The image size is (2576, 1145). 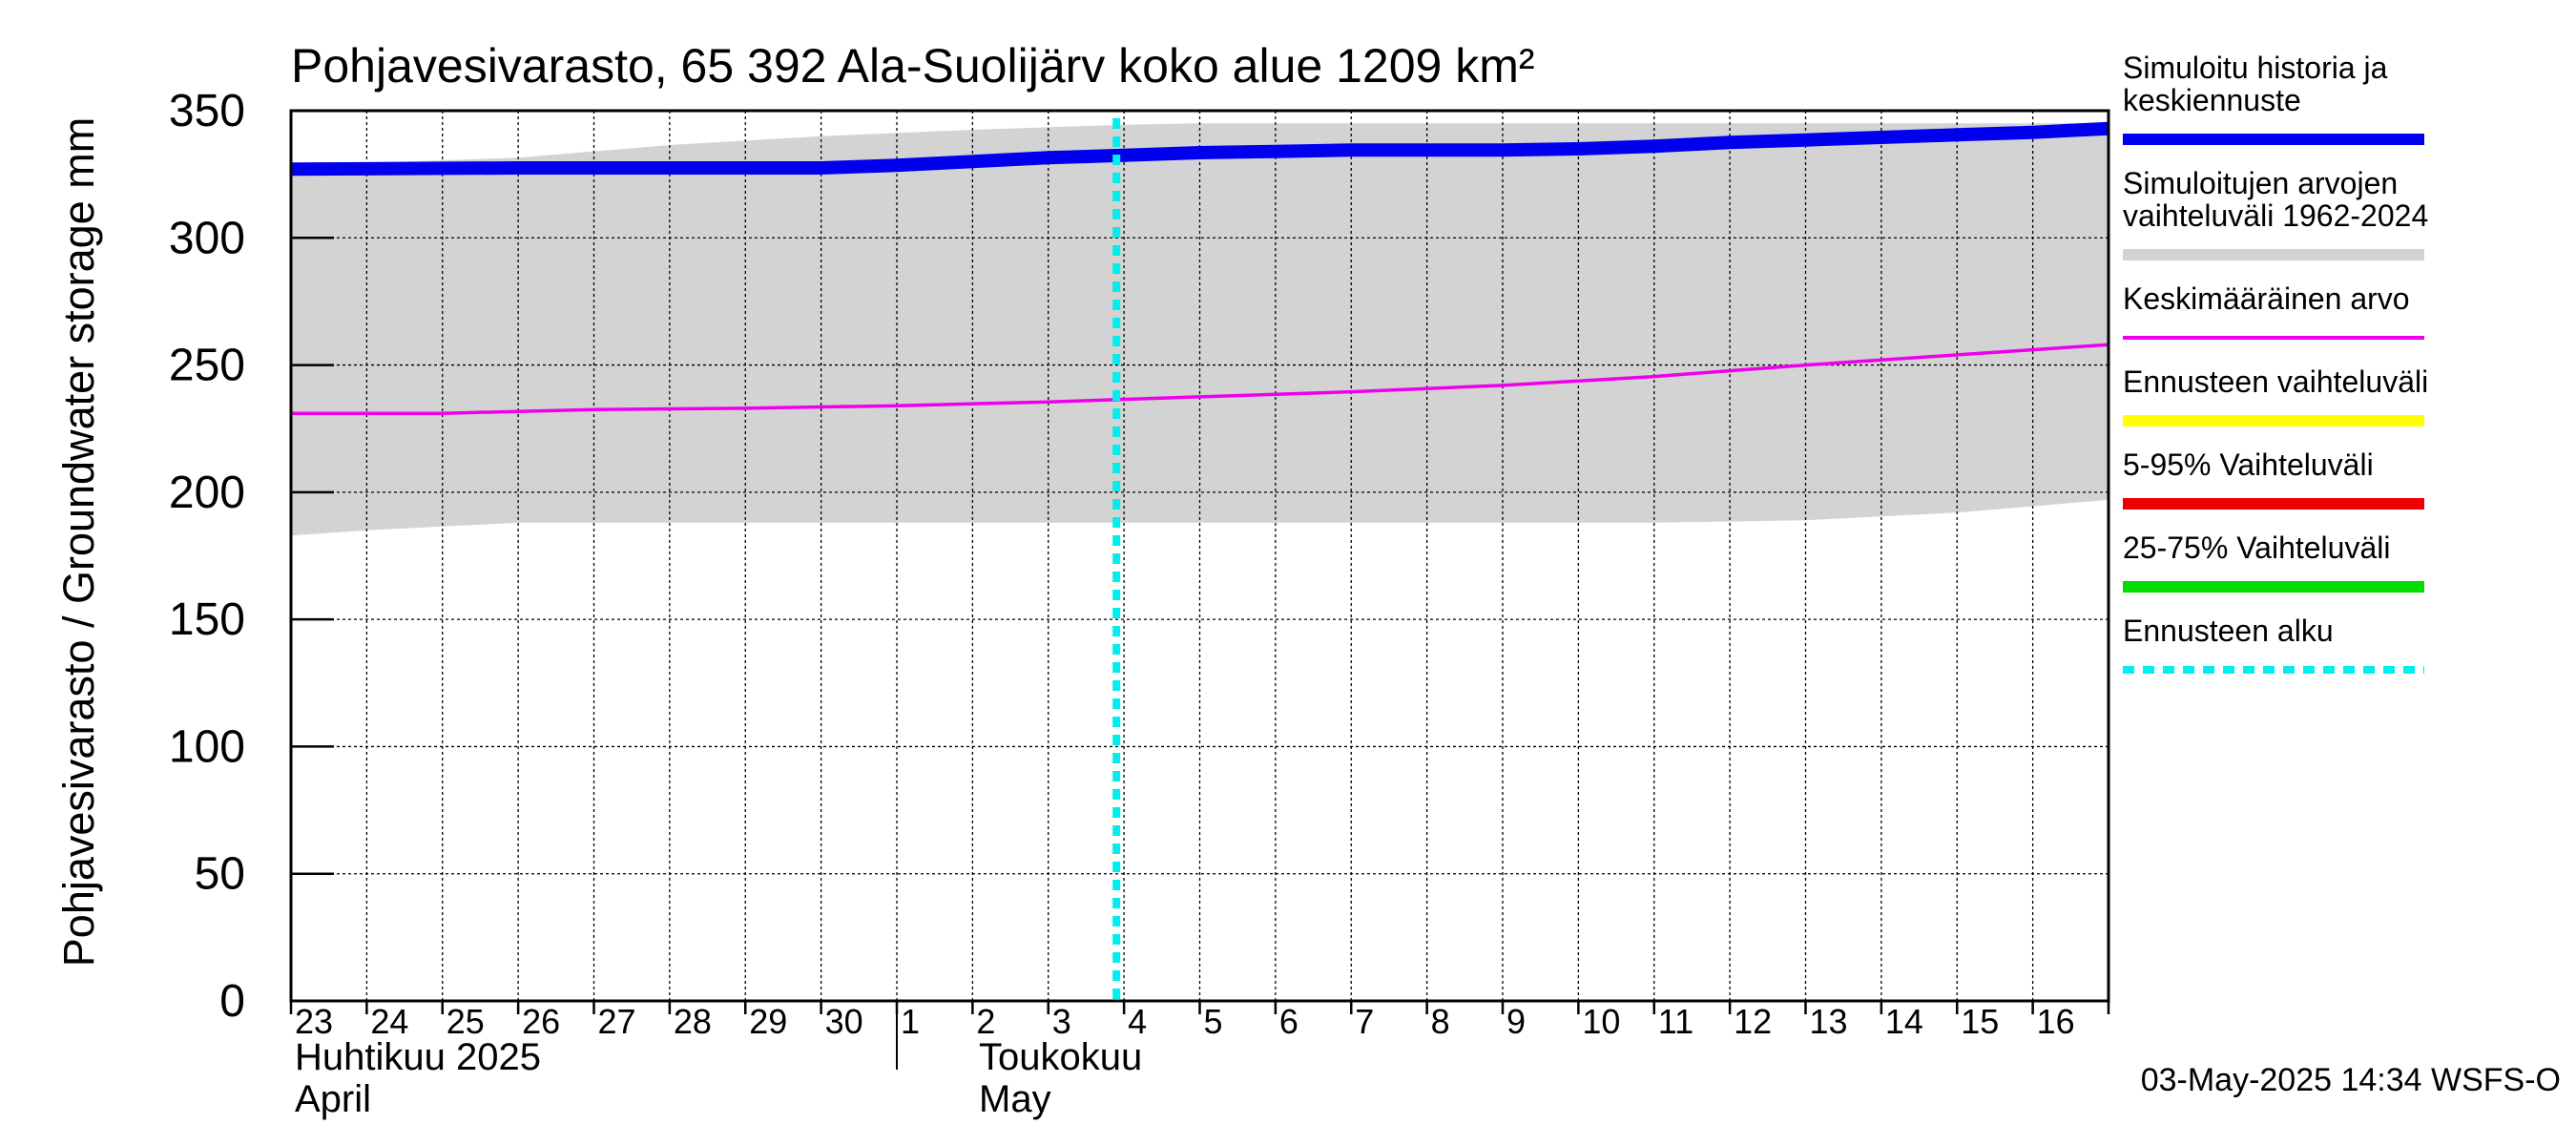 I want to click on simulated-history-line, so click(x=1199, y=149).